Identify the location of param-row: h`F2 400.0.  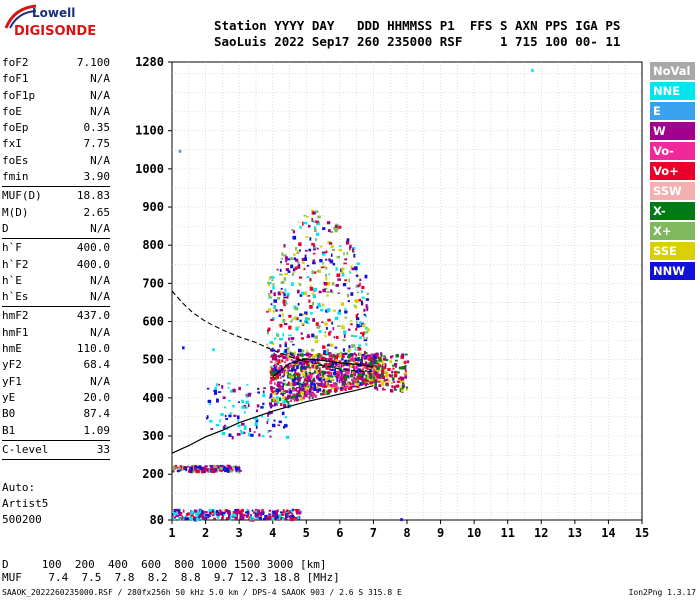
(56, 265).